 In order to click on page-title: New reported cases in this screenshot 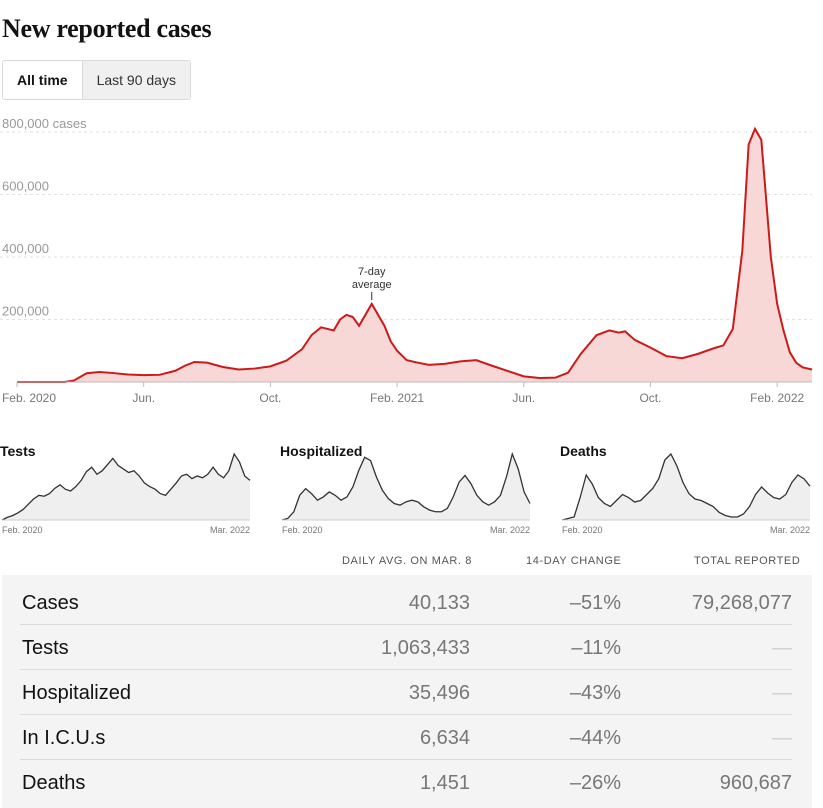, I will do `click(107, 28)`.